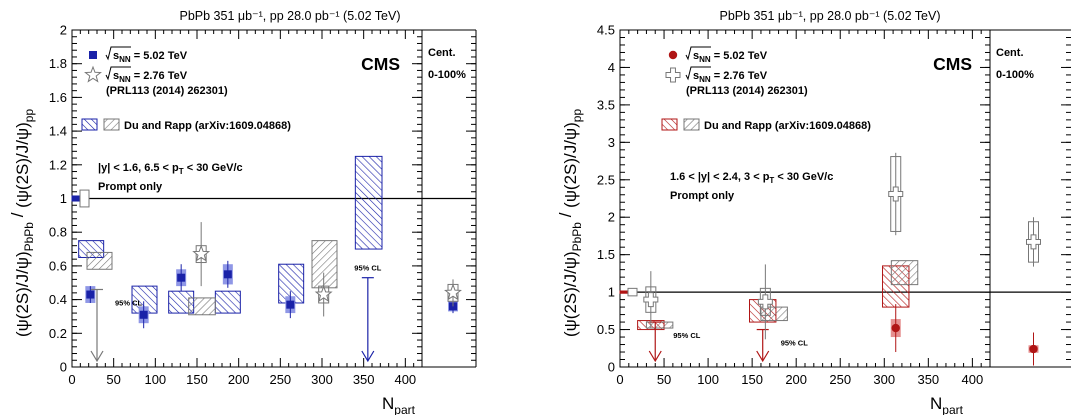 This screenshot has width=1071, height=415. Describe the element at coordinates (170, 169) in the screenshot. I see `kinematics-label: |y| < 1.6, 6.5 < pT < 30 GeV/c` at that location.